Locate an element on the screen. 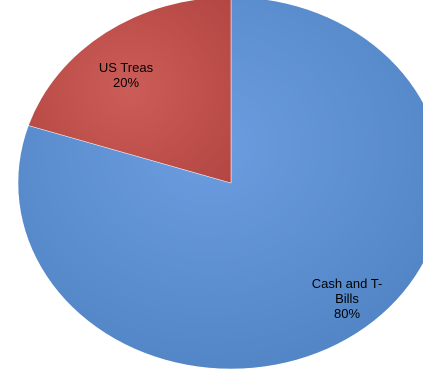 This screenshot has height=376, width=423. slice-label-line: 80% is located at coordinates (347, 313).